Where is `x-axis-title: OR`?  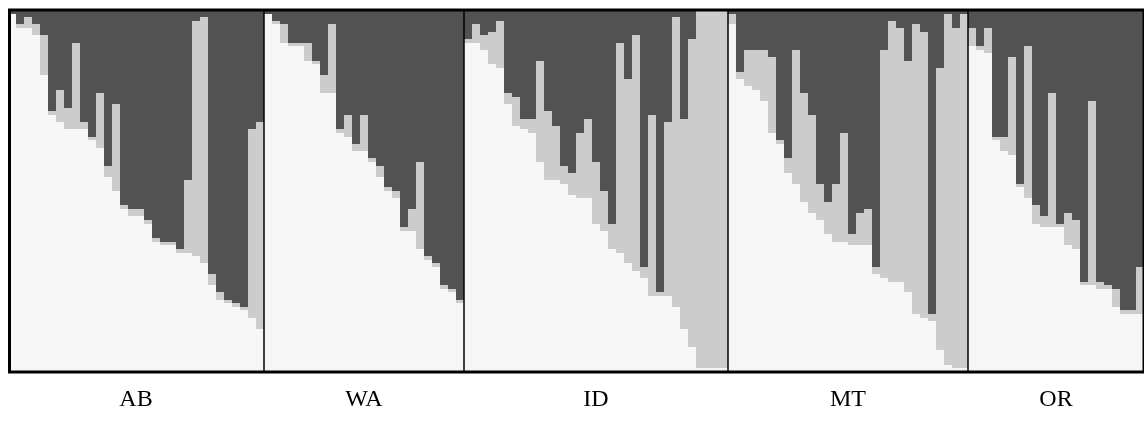
x-axis-title: OR is located at coordinates (1056, 398).